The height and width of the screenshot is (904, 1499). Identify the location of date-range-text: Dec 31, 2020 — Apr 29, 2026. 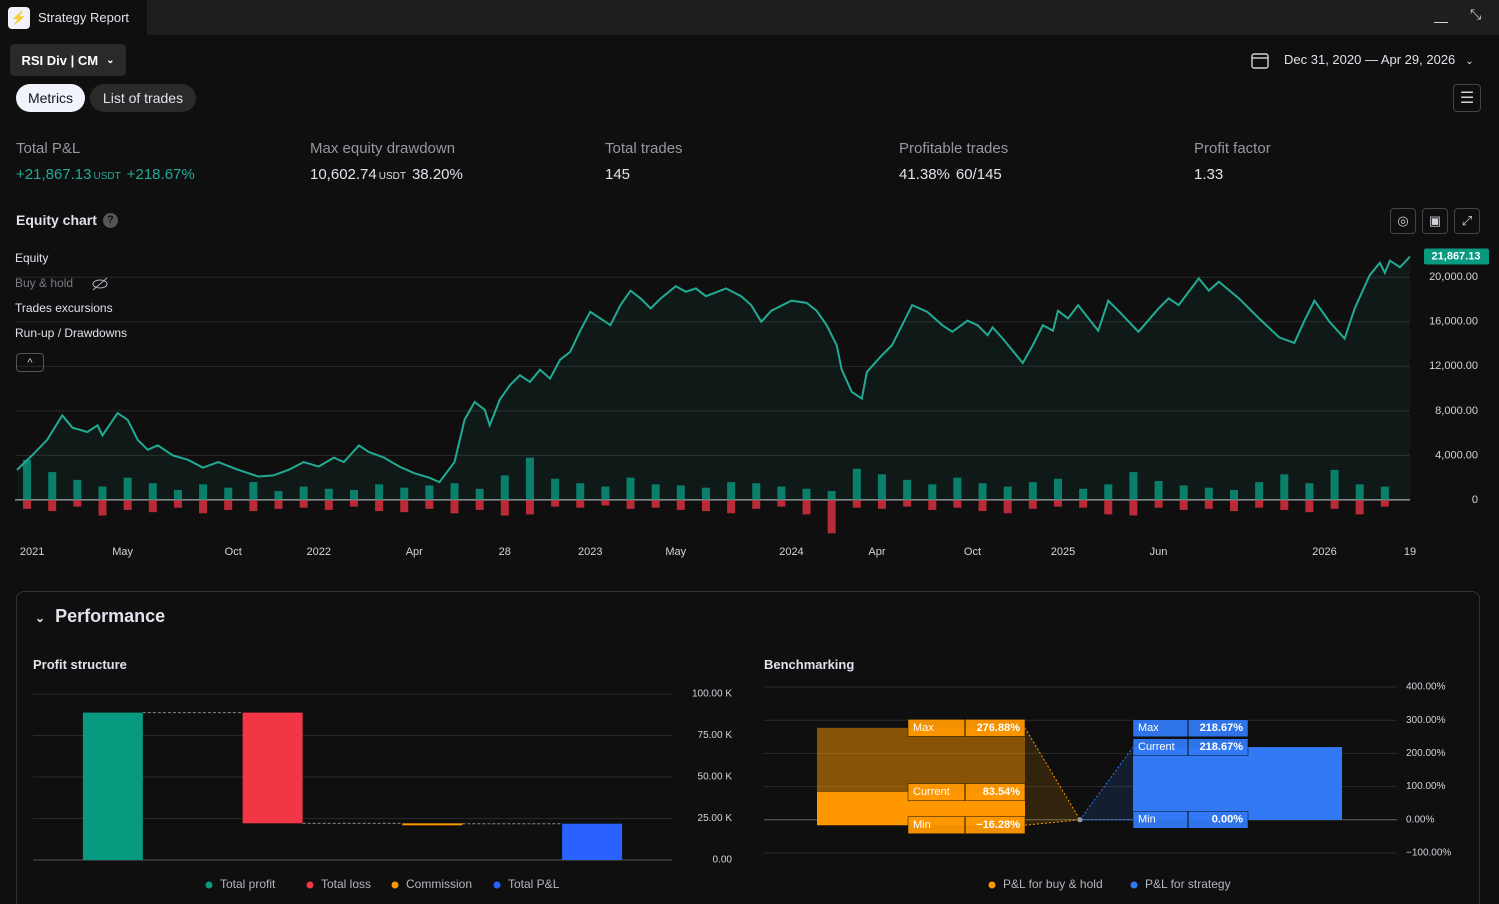
(1370, 59).